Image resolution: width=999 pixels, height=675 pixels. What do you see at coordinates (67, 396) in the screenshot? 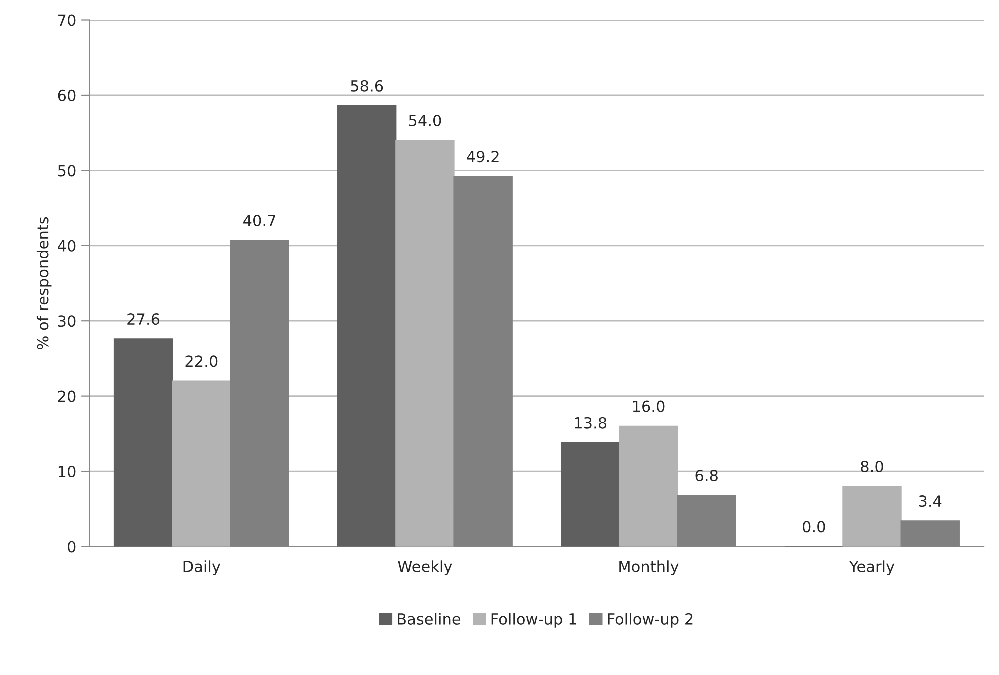
I see `y-tick-label: 20` at bounding box center [67, 396].